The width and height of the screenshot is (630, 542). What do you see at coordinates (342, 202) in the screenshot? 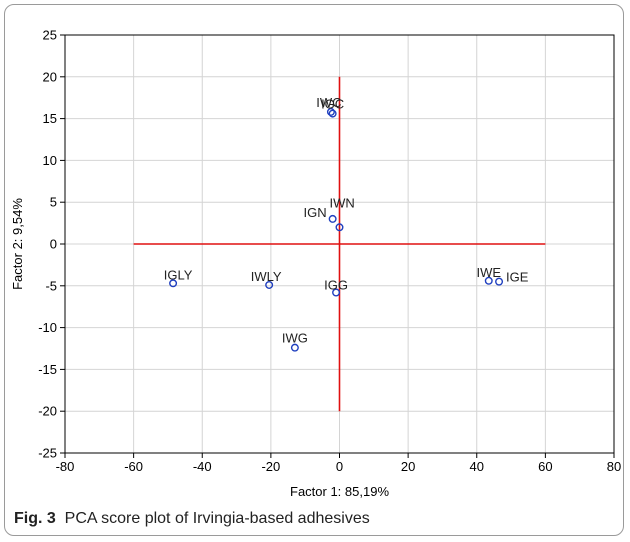
I see `data-point-label: IWN` at bounding box center [342, 202].